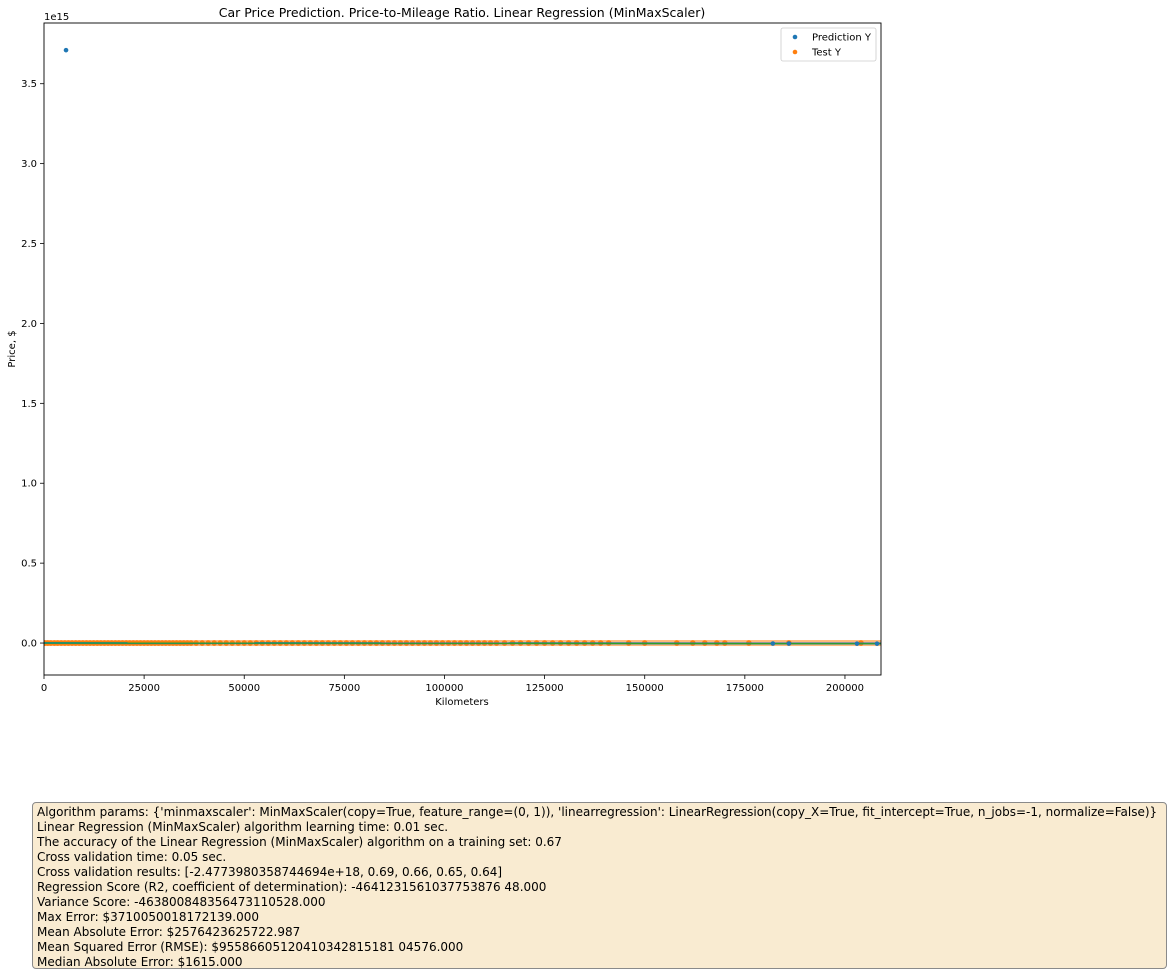 The image size is (1174, 976). What do you see at coordinates (169, 932) in the screenshot?
I see `mean-absolute-error-text: Mean Absolute Error: $2576423625722.987` at bounding box center [169, 932].